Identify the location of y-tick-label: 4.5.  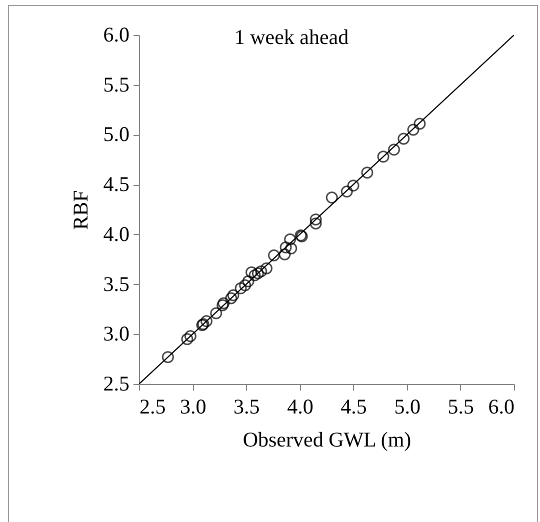
(116, 184).